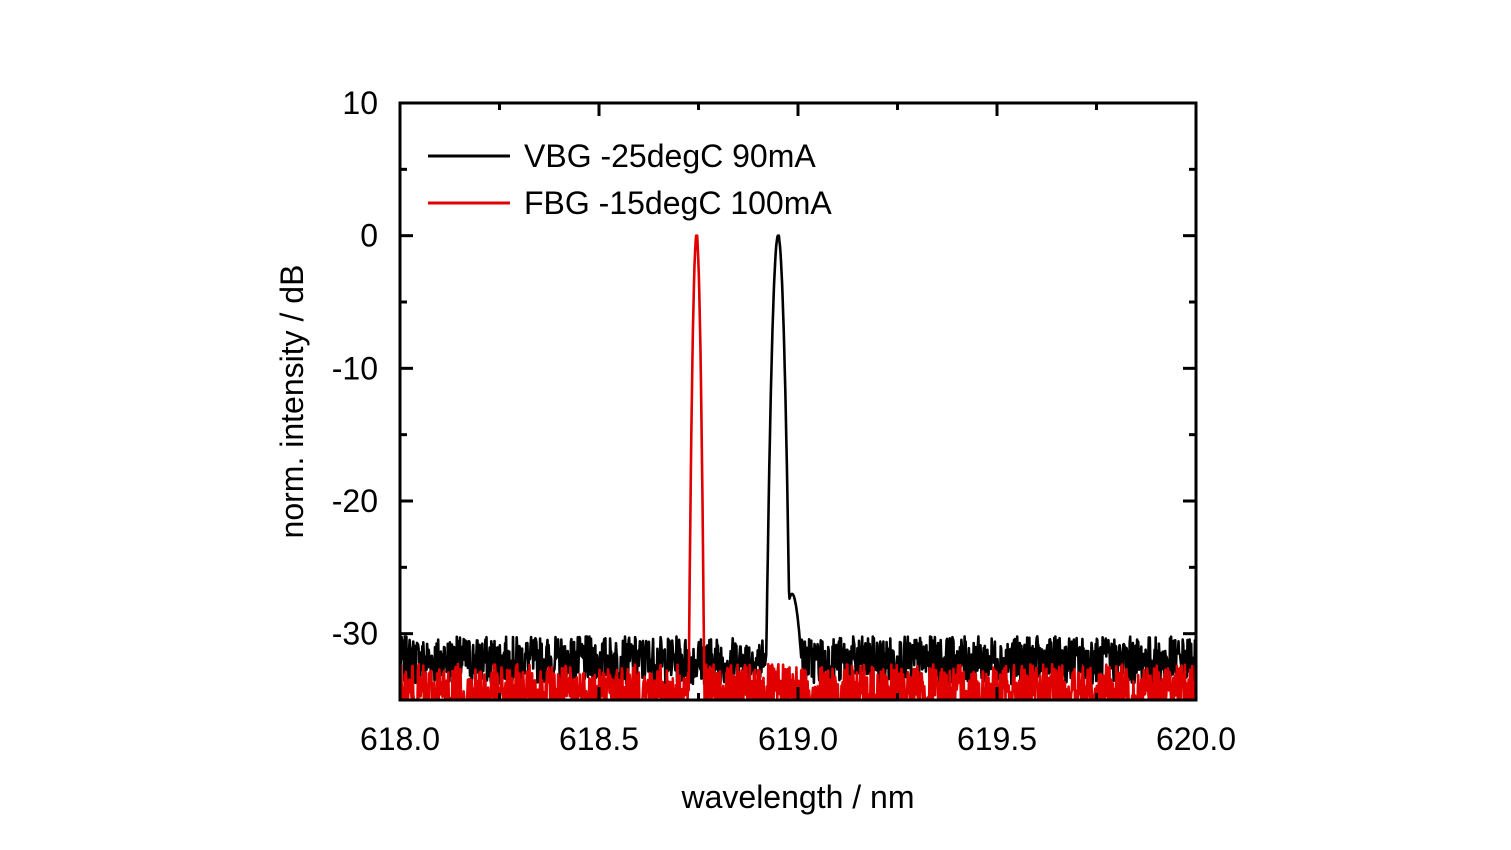  Describe the element at coordinates (355, 501) in the screenshot. I see `y-tick-label: -20` at that location.